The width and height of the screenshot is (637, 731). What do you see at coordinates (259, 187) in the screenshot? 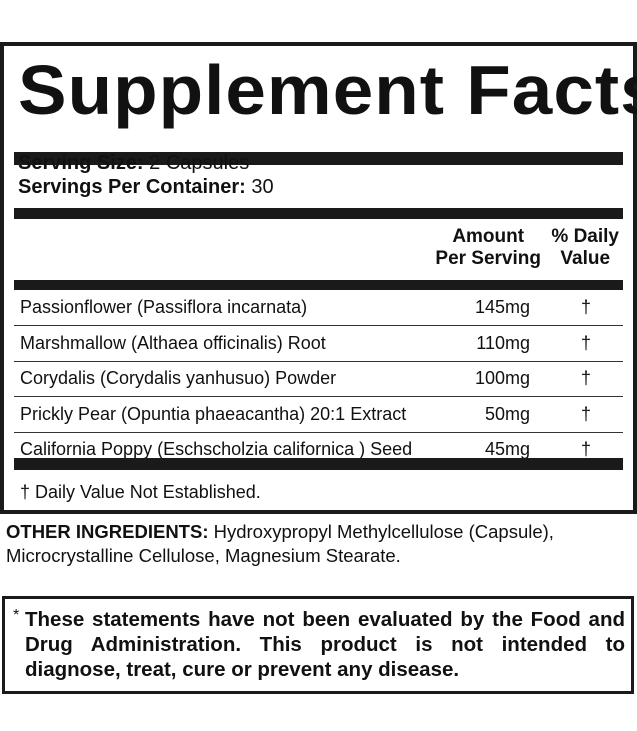
I see `servings-per-container-value: 30` at bounding box center [259, 187].